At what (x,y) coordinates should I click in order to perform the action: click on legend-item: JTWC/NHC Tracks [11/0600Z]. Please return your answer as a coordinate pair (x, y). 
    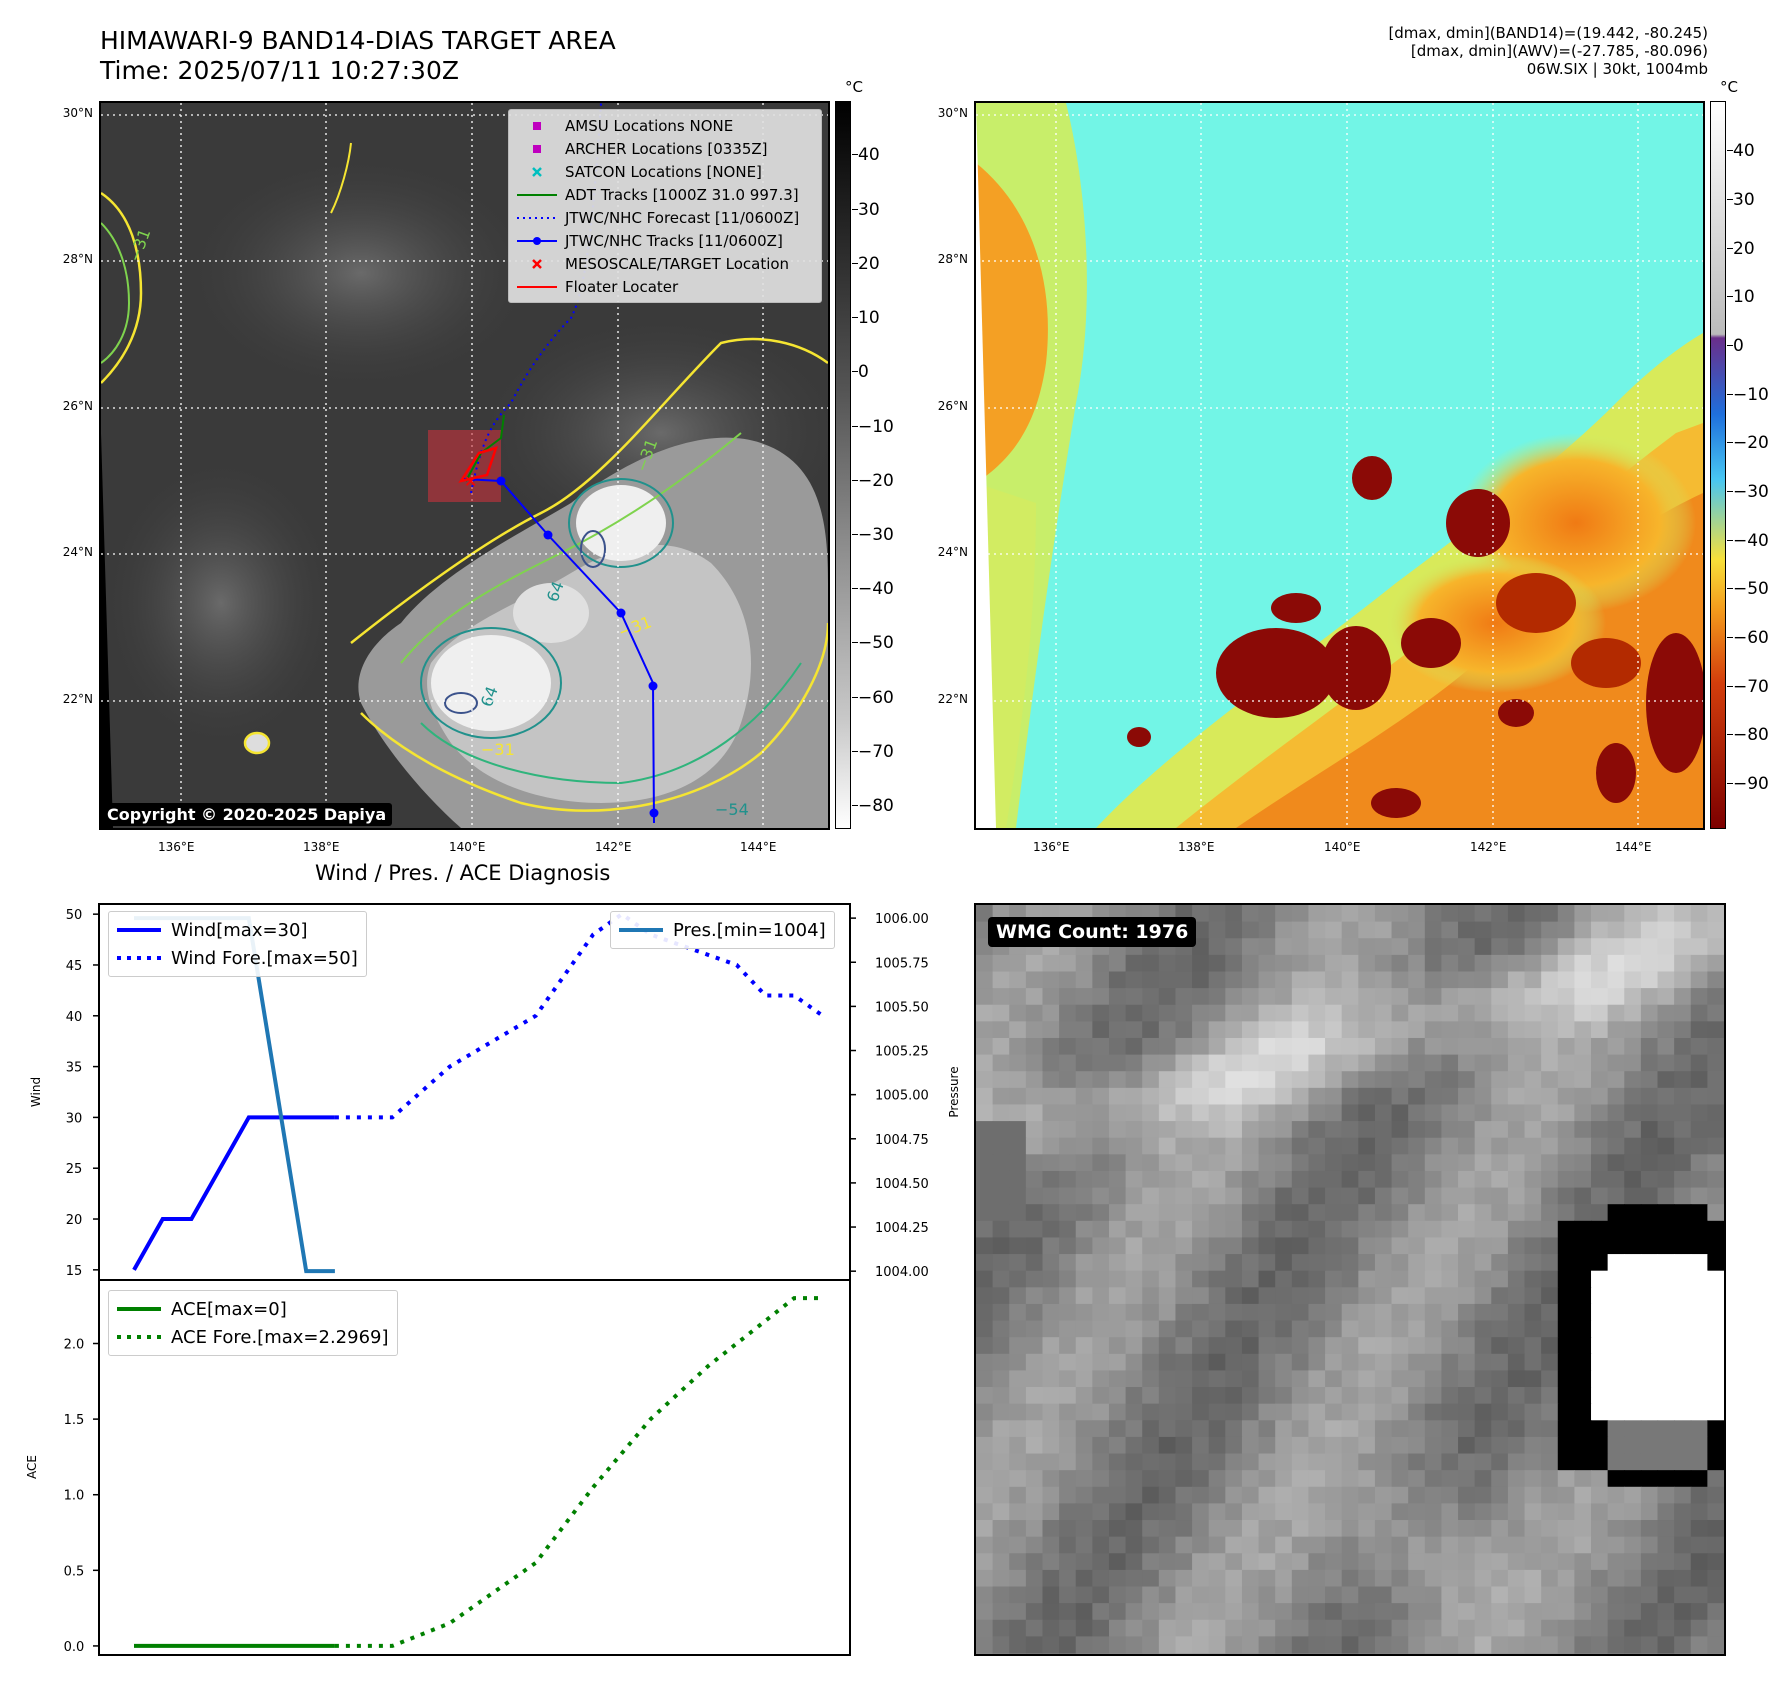
    Looking at the image, I should click on (665, 240).